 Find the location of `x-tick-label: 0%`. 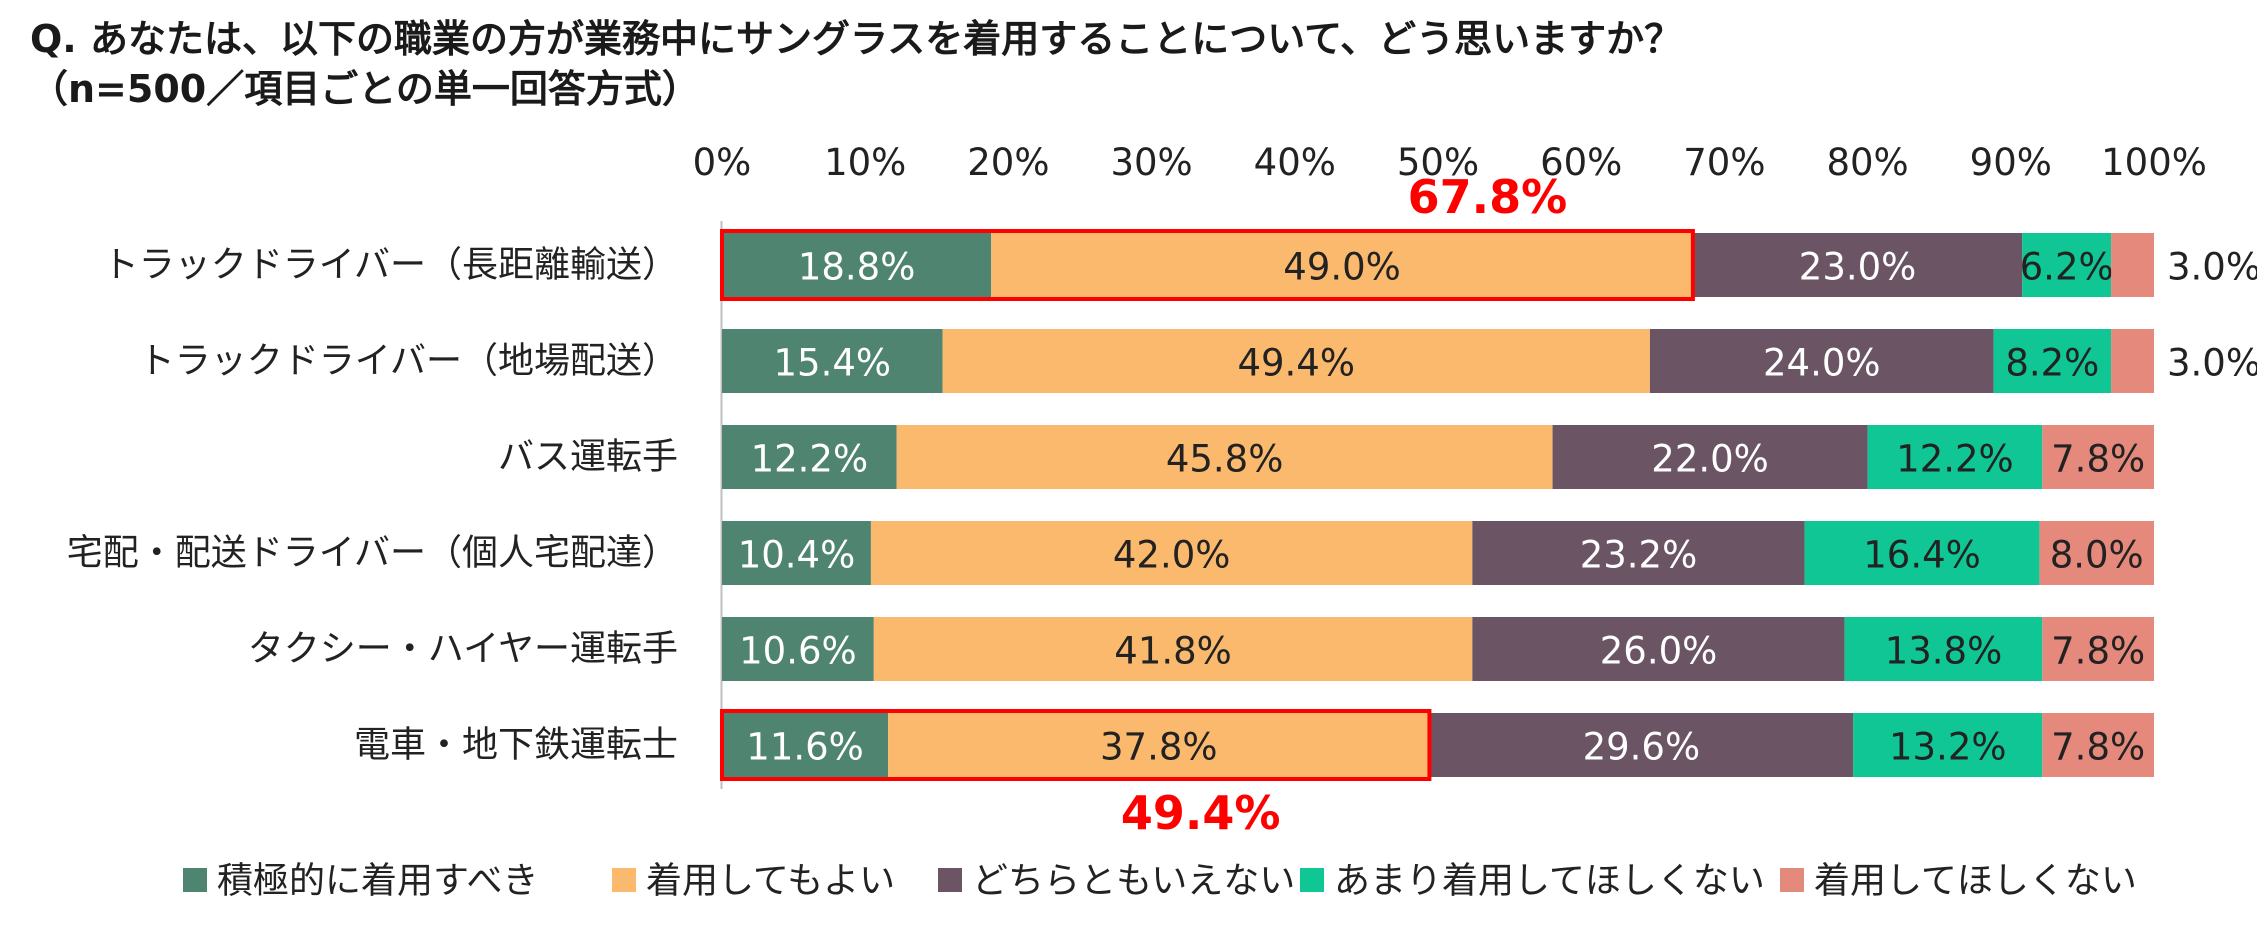

x-tick-label: 0% is located at coordinates (722, 162).